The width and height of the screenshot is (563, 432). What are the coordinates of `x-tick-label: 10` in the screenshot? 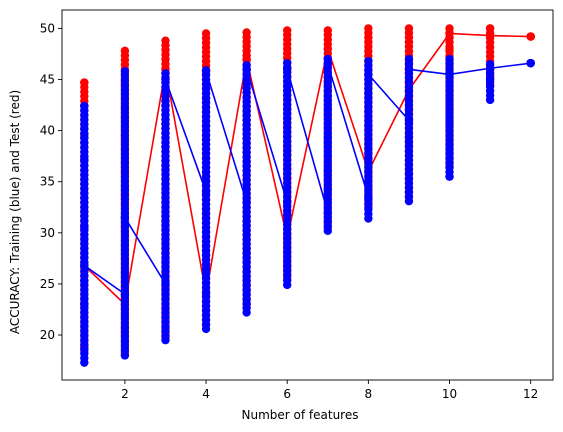 It's located at (449, 394).